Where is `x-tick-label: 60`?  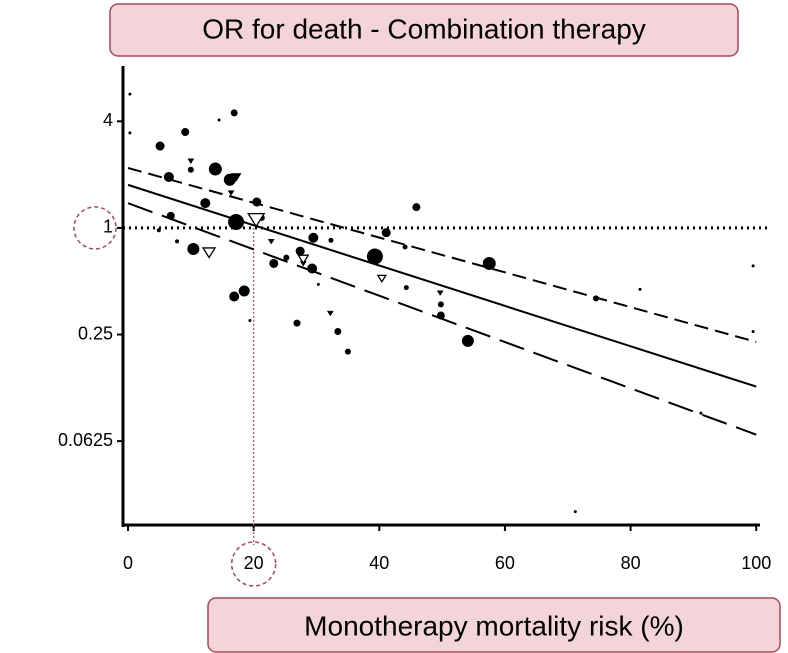 x-tick-label: 60 is located at coordinates (505, 563).